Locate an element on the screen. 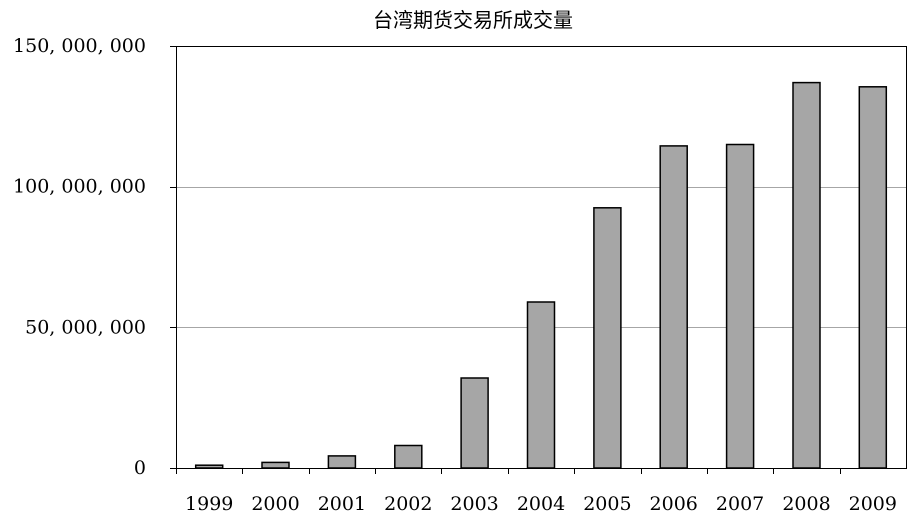 The height and width of the screenshot is (522, 918). x-tick-label-2006: 2006 is located at coordinates (674, 504).